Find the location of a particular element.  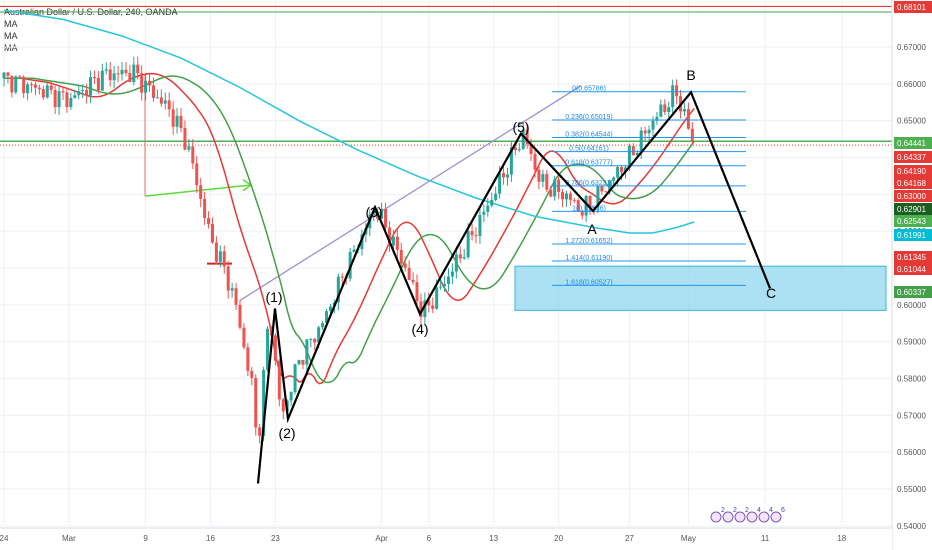

time-tick: 6 is located at coordinates (429, 538).